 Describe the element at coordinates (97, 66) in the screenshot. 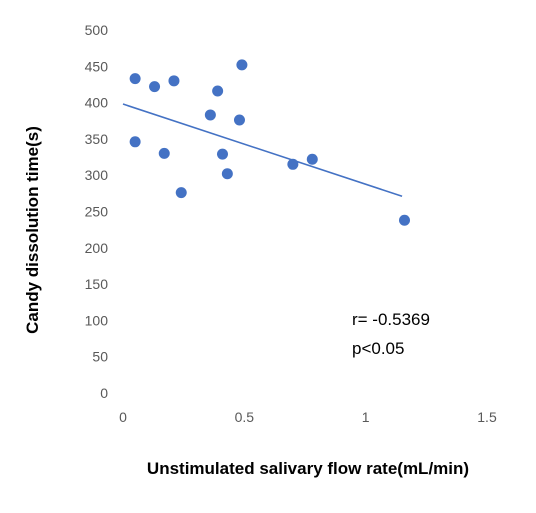

I see `y-tick-label: 450` at that location.